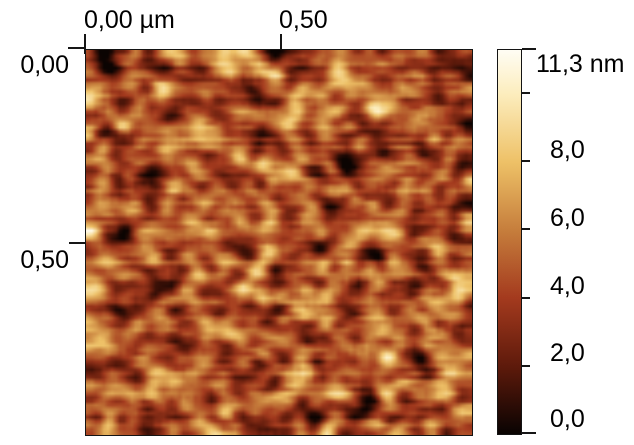 This screenshot has height=445, width=634. What do you see at coordinates (567, 353) in the screenshot?
I see `colorbar-label-2: 2,0` at bounding box center [567, 353].